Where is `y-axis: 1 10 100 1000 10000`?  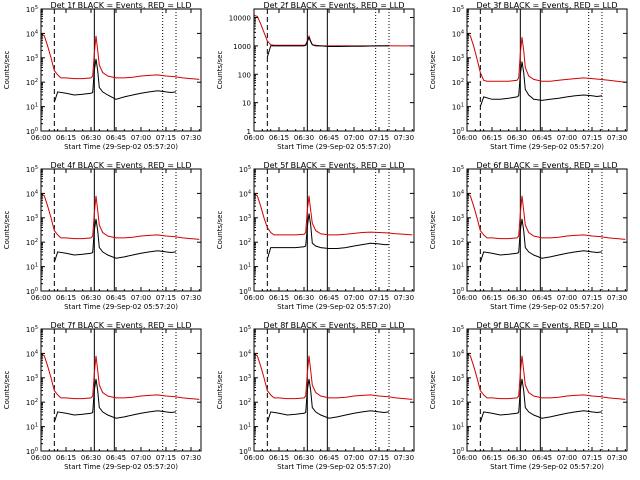 y-axis: 1 10 100 1000 10000 is located at coordinates (321, 75).